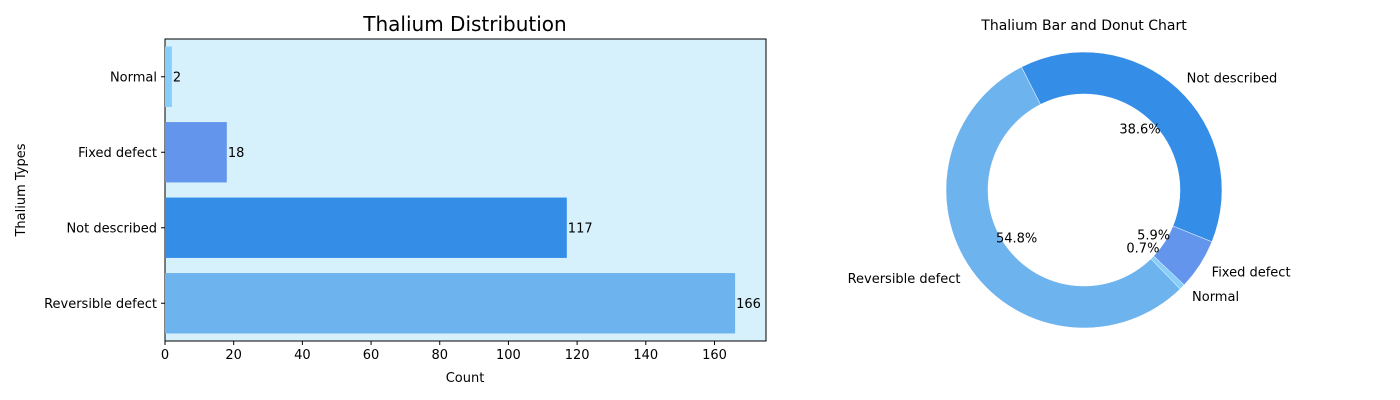 The width and height of the screenshot is (1400, 400). I want to click on y-tick-label: Not described, so click(111, 228).